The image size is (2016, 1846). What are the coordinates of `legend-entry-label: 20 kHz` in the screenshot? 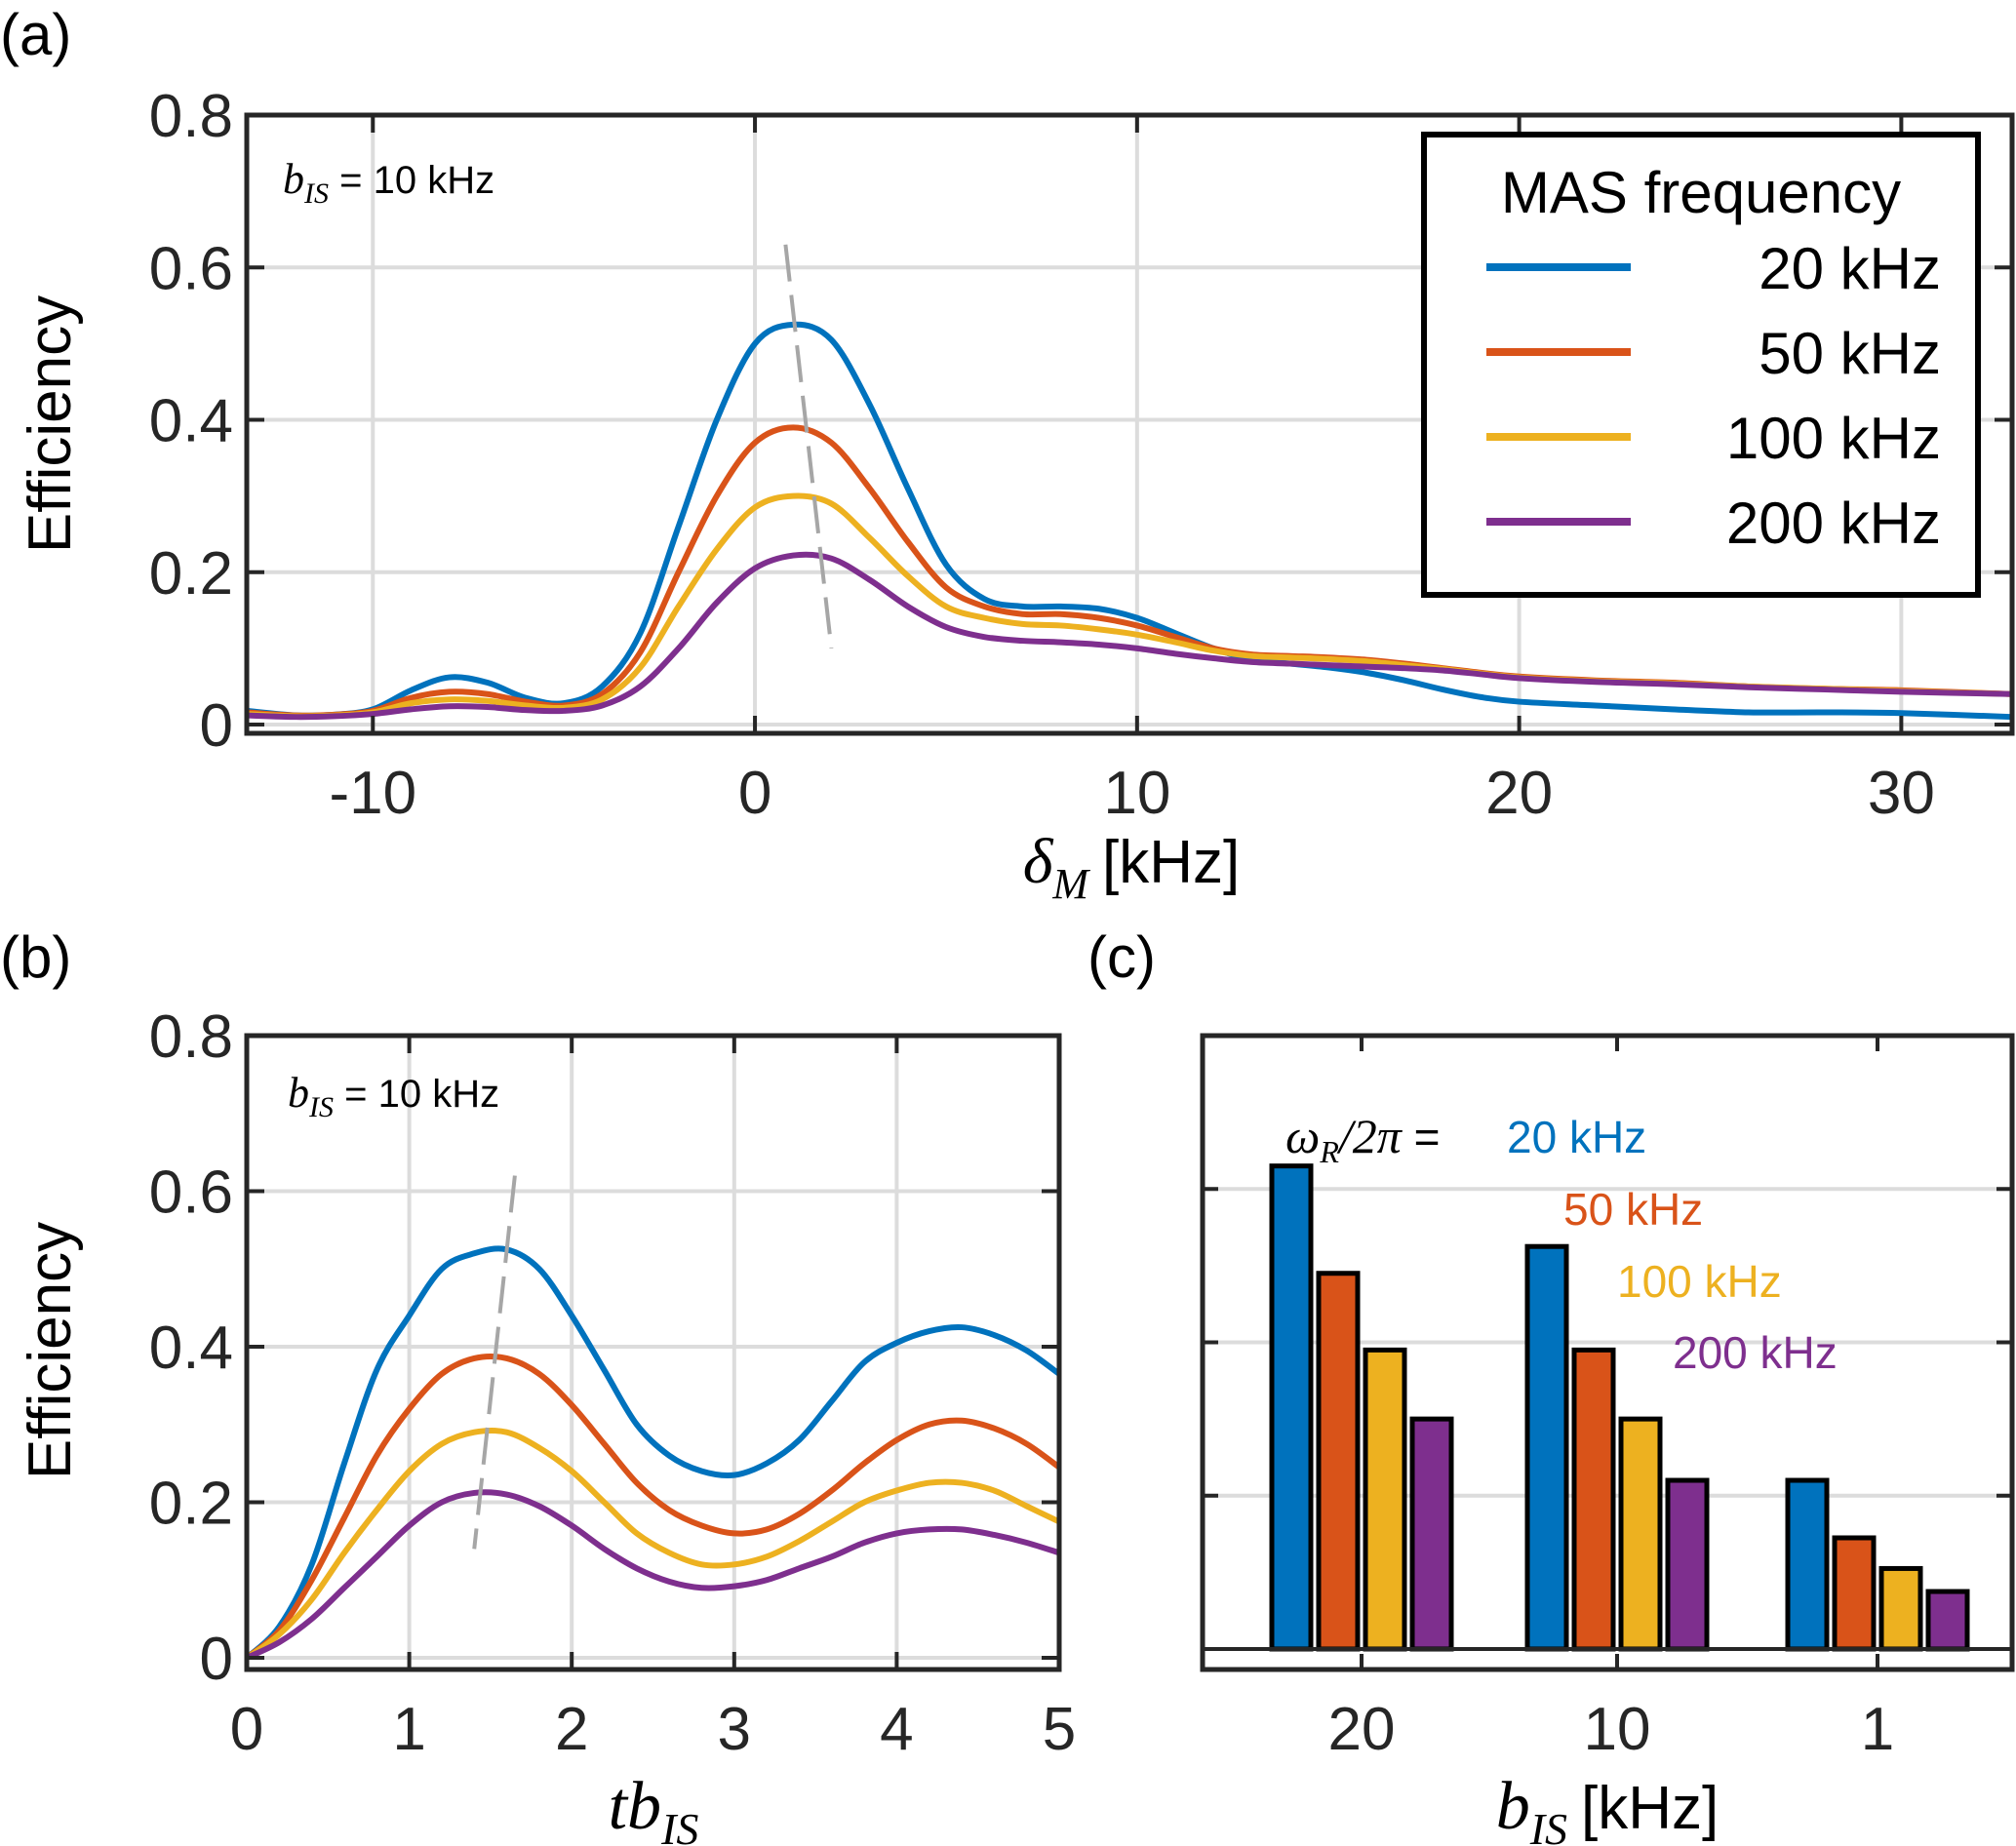 It's located at (1850, 268).